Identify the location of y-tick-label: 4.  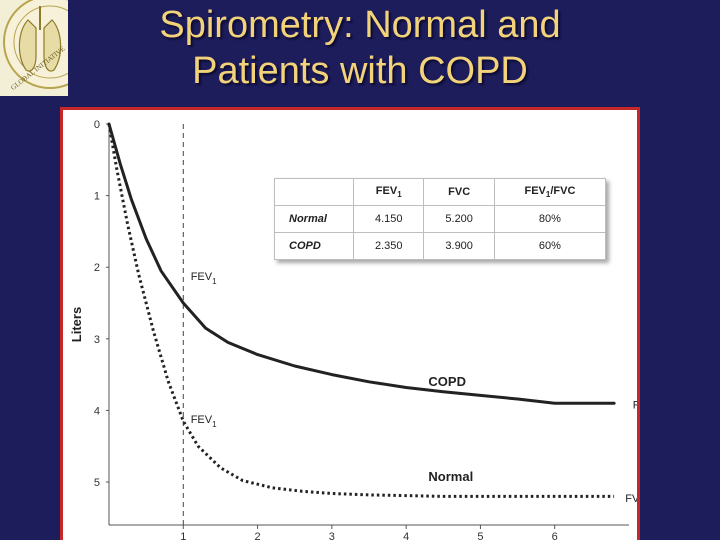
(97, 411).